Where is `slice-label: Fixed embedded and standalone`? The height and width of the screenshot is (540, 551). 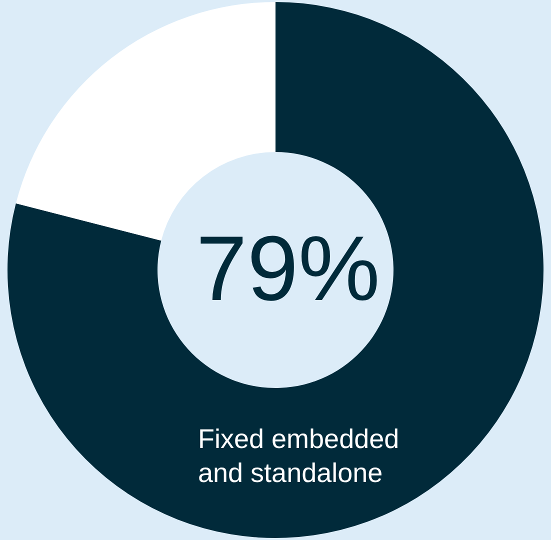 slice-label: Fixed embedded and standalone is located at coordinates (299, 456).